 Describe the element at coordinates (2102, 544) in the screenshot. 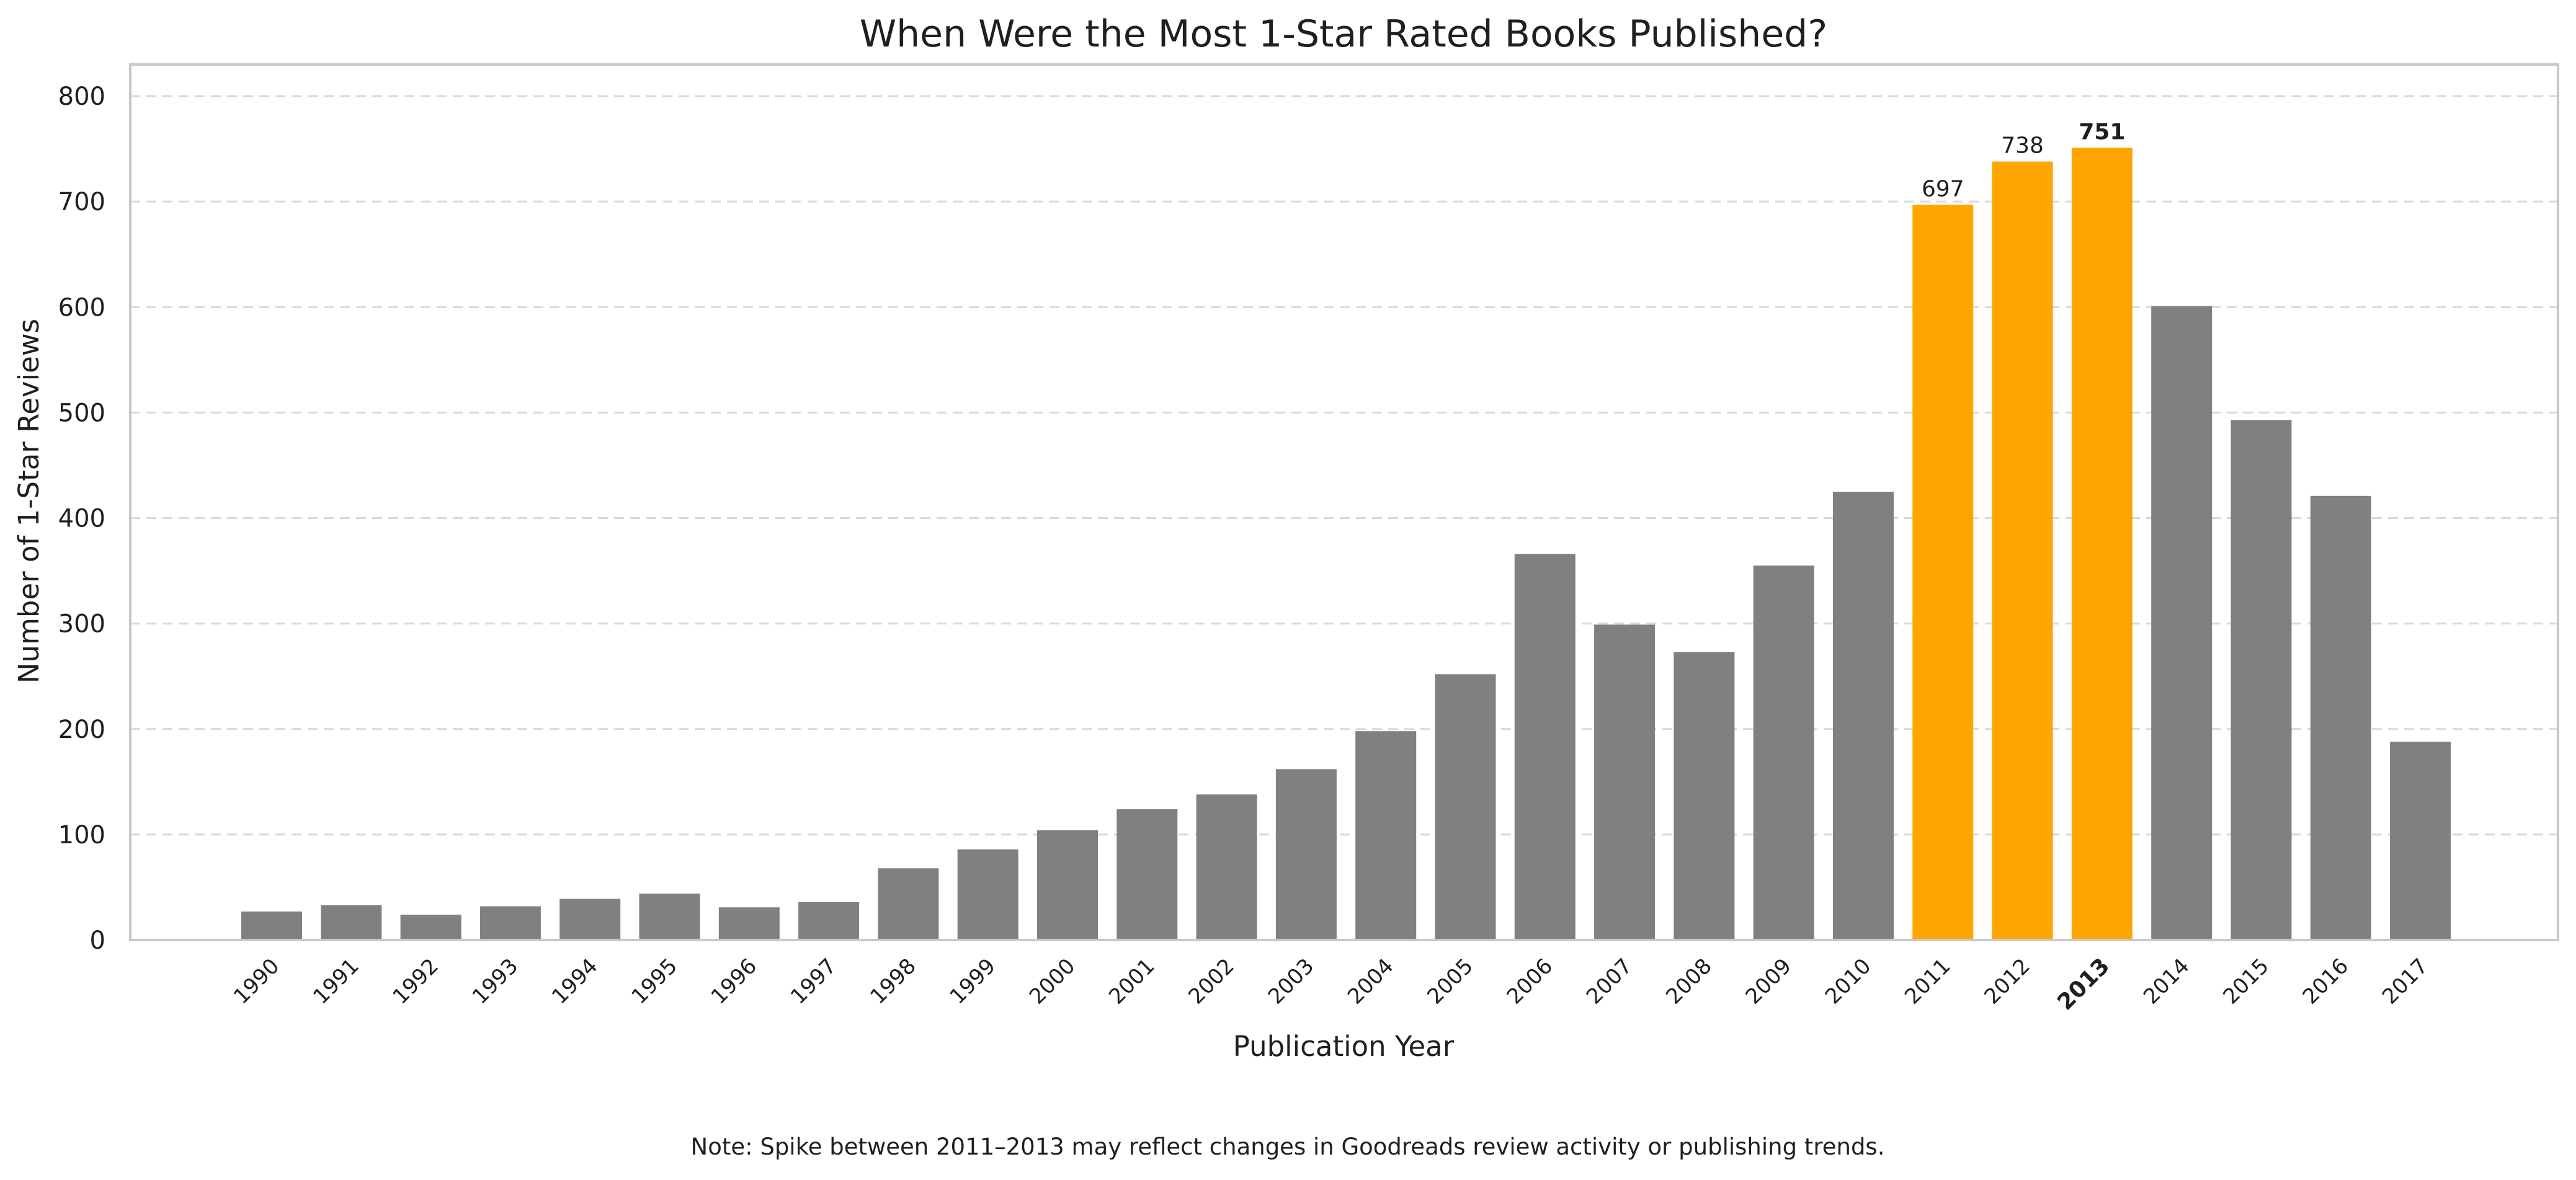

I see `bar-2013` at that location.